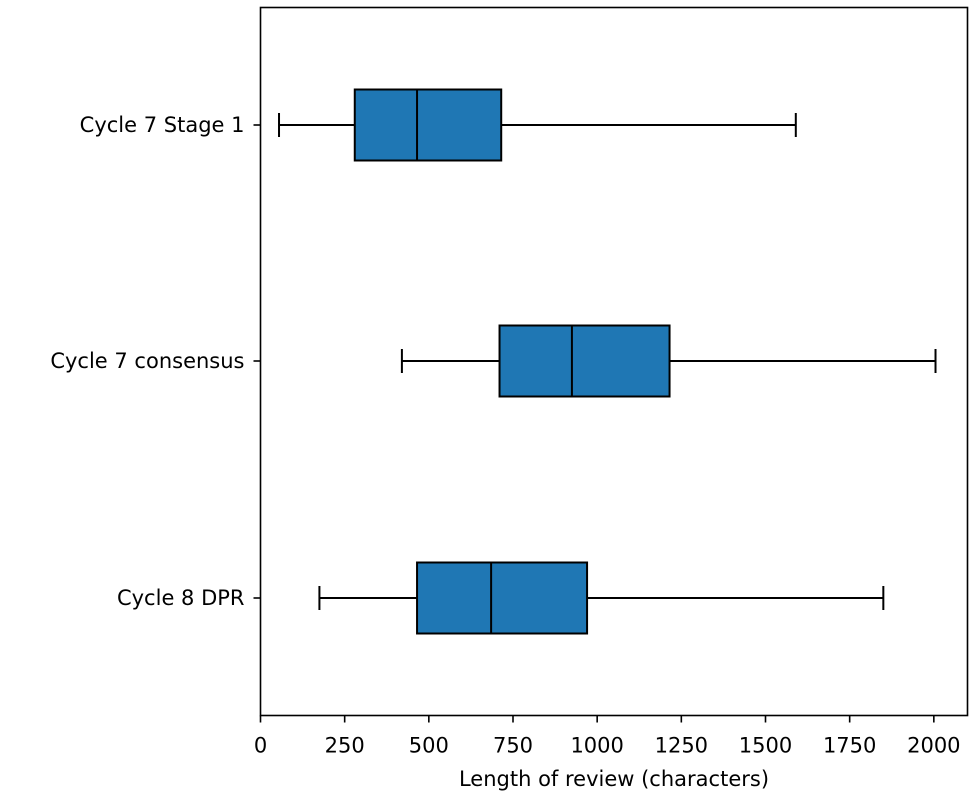  I want to click on x-tick-label: 750, so click(513, 746).